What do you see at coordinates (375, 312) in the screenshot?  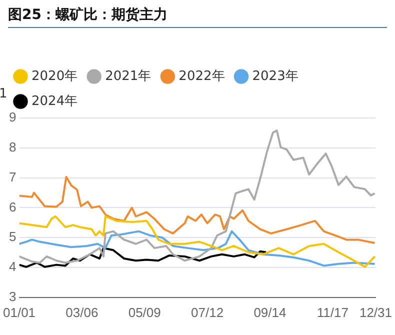 I see `x-tick-label: 12/31` at bounding box center [375, 312].